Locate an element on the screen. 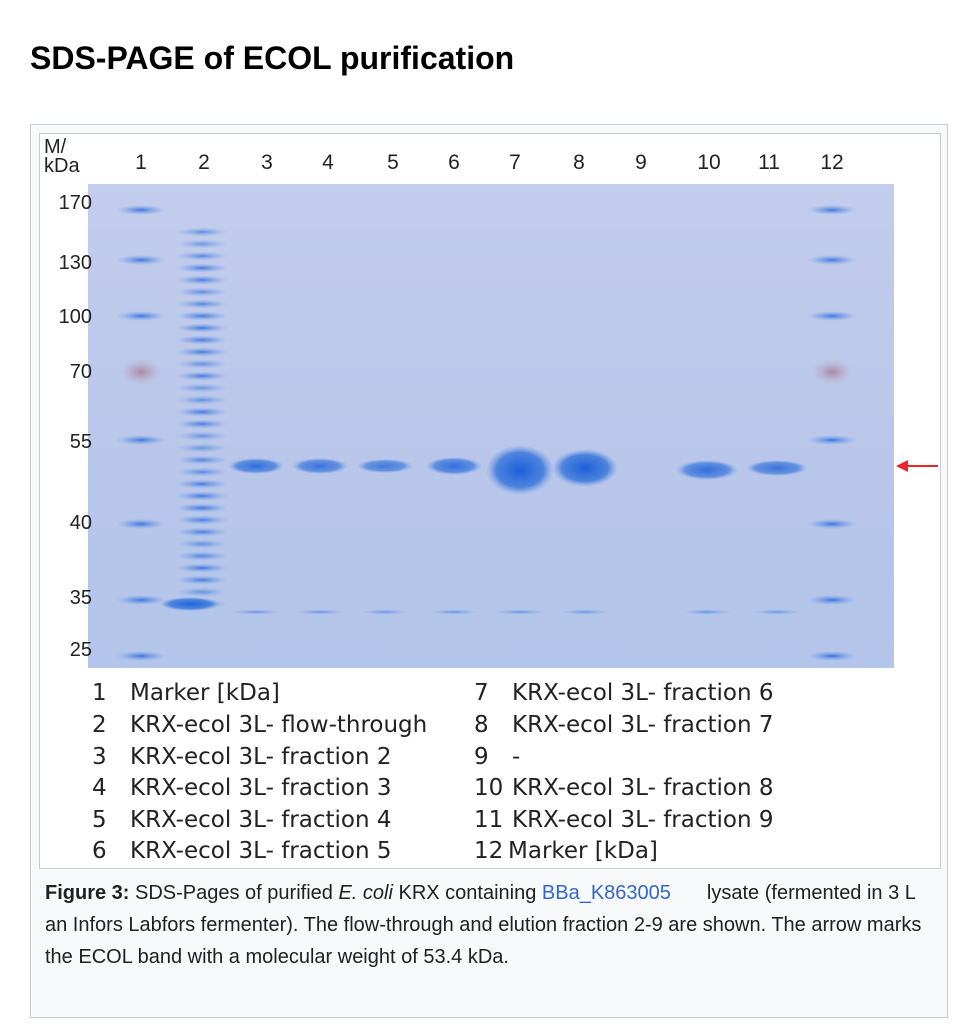  mw-marker-label: 70 is located at coordinates (81, 372).